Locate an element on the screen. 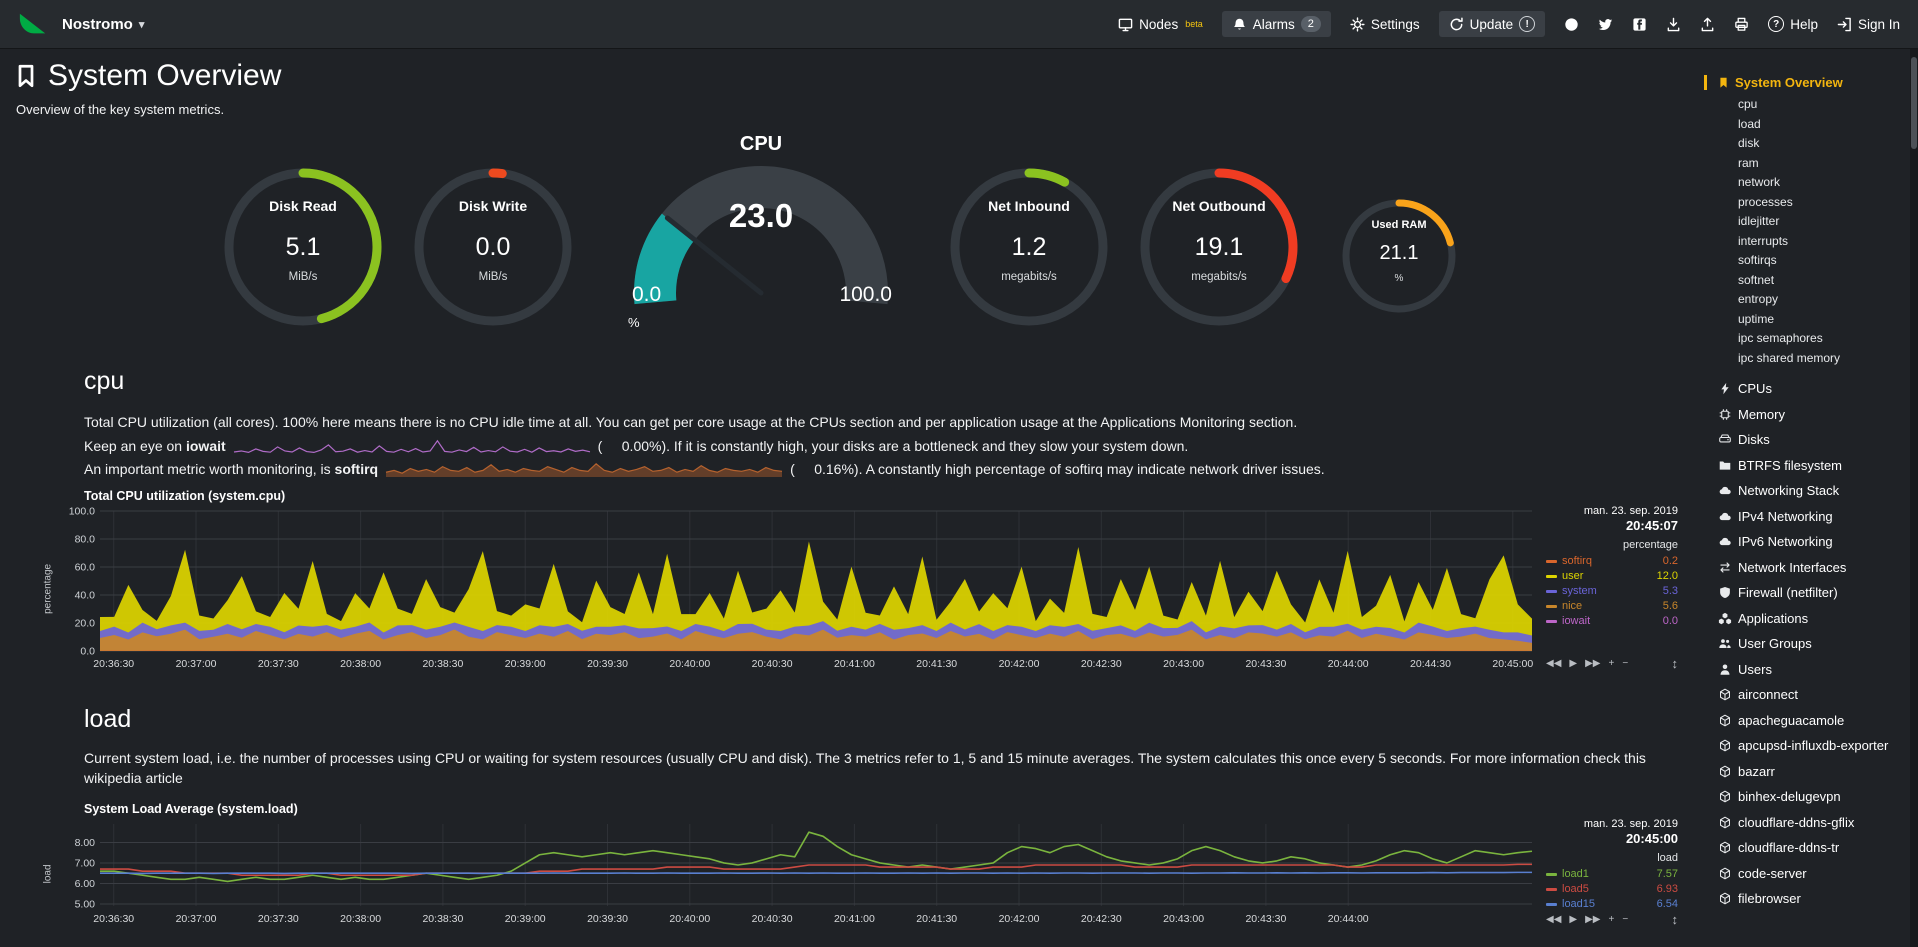 The width and height of the screenshot is (1918, 947). sidebar-item-user-groups: User Groups is located at coordinates (1812, 644).